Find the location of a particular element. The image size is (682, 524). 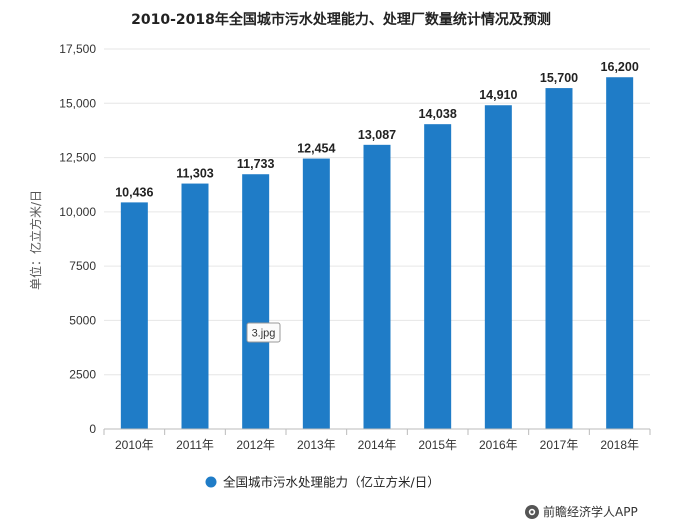

x-tick-label: 2014年 is located at coordinates (377, 445).